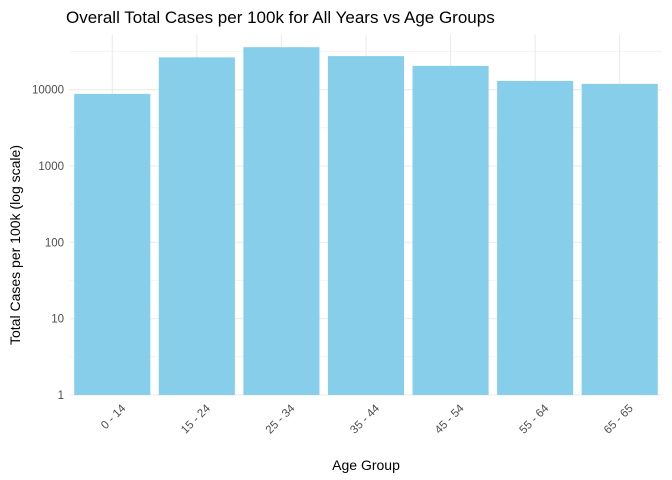  Describe the element at coordinates (61, 396) in the screenshot. I see `y-tick-label: 1` at that location.